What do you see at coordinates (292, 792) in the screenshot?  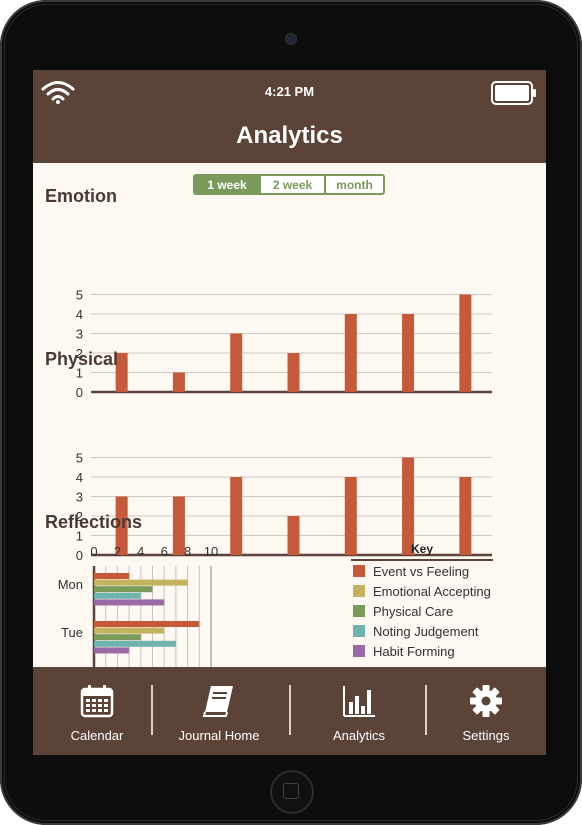 I see `home-button` at bounding box center [292, 792].